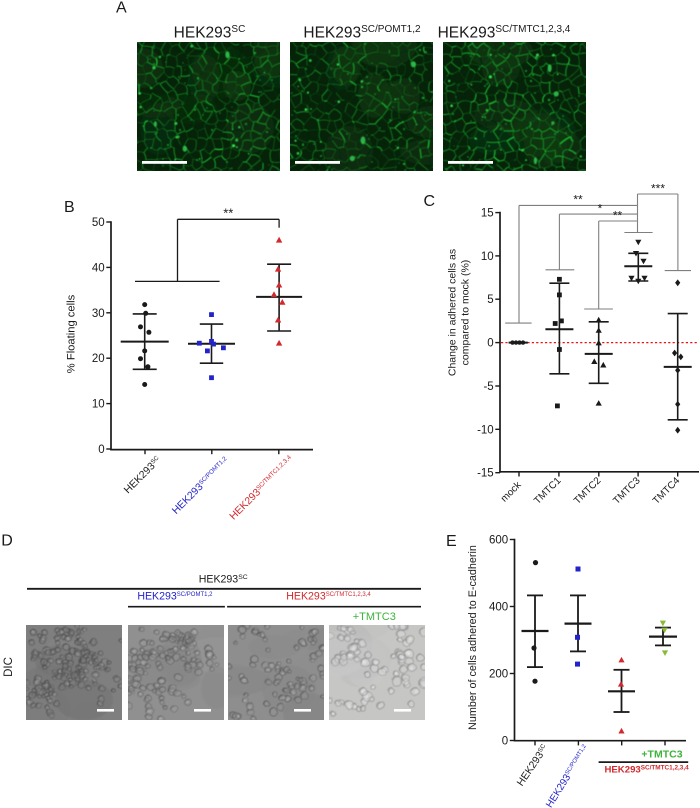 The height and width of the screenshot is (808, 700). Describe the element at coordinates (485, 430) in the screenshot. I see `svg-text: -10` at that location.